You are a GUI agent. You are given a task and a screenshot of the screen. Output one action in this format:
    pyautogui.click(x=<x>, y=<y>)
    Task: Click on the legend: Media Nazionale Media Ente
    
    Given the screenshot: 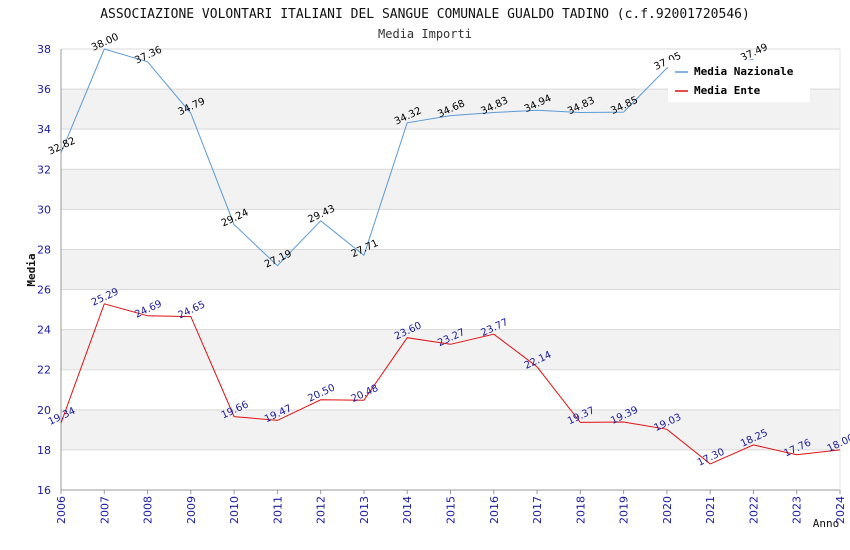 What is the action you would take?
    pyautogui.click(x=739, y=81)
    